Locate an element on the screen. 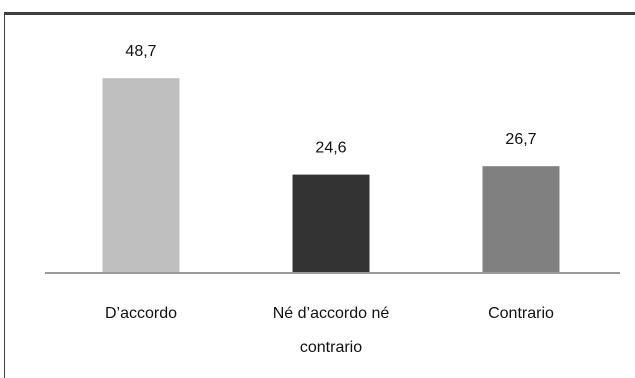 This screenshot has width=635, height=378. category-label-3: Contrario is located at coordinates (521, 313).